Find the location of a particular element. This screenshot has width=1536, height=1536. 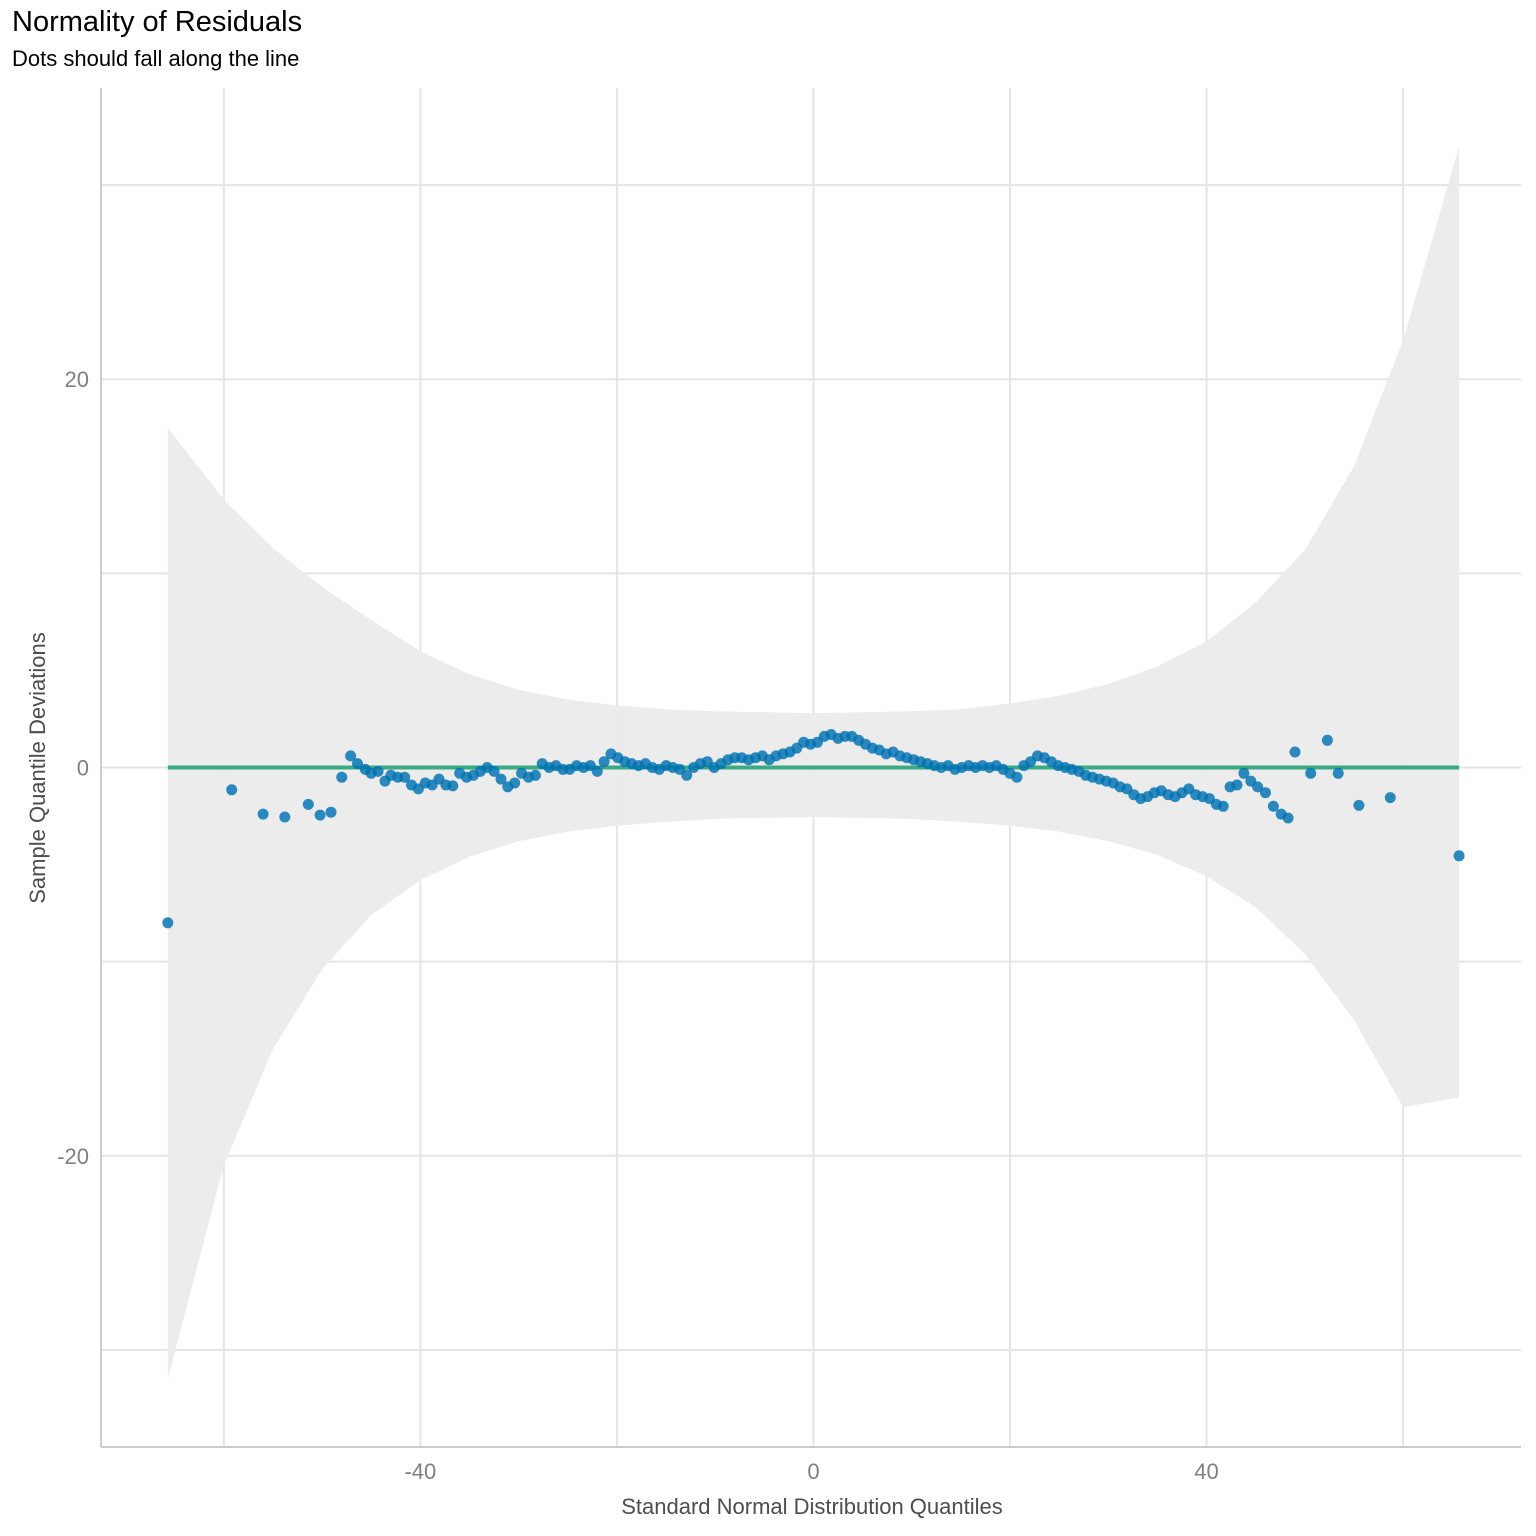

y-tick-label: 0 is located at coordinates (83, 768).